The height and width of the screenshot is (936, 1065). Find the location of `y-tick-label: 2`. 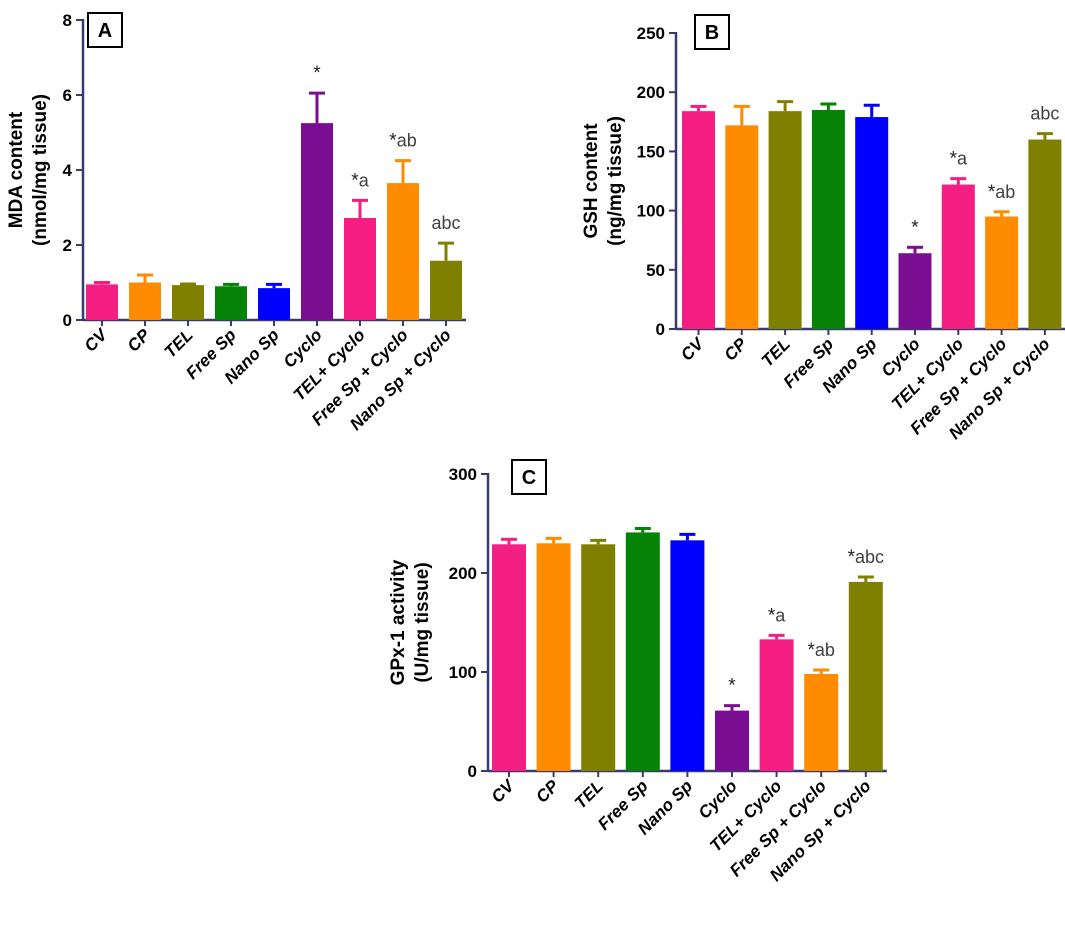

y-tick-label: 2 is located at coordinates (67, 245).